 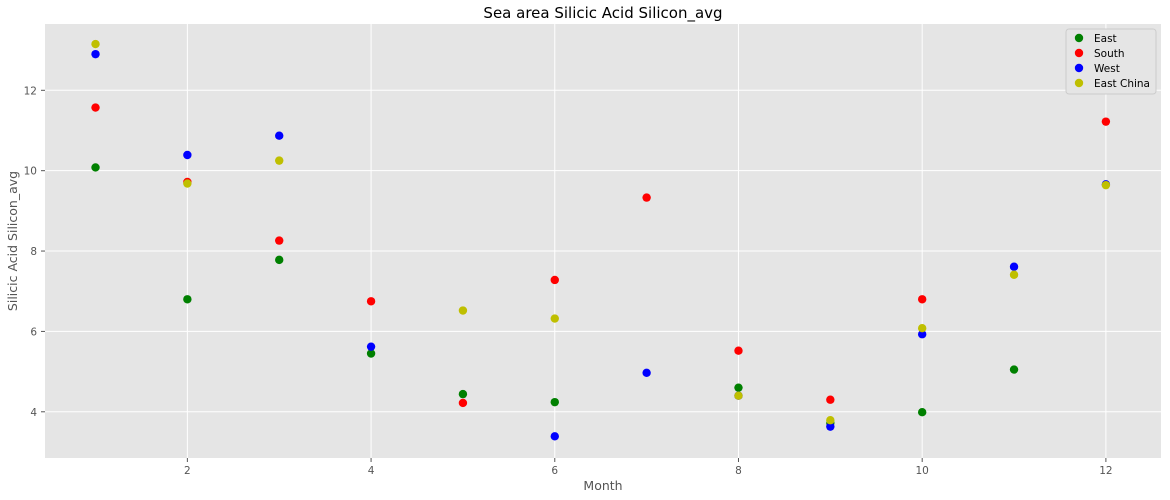 I want to click on y-axis-label: Silicic Acid Silicon_avg, so click(x=12, y=241).